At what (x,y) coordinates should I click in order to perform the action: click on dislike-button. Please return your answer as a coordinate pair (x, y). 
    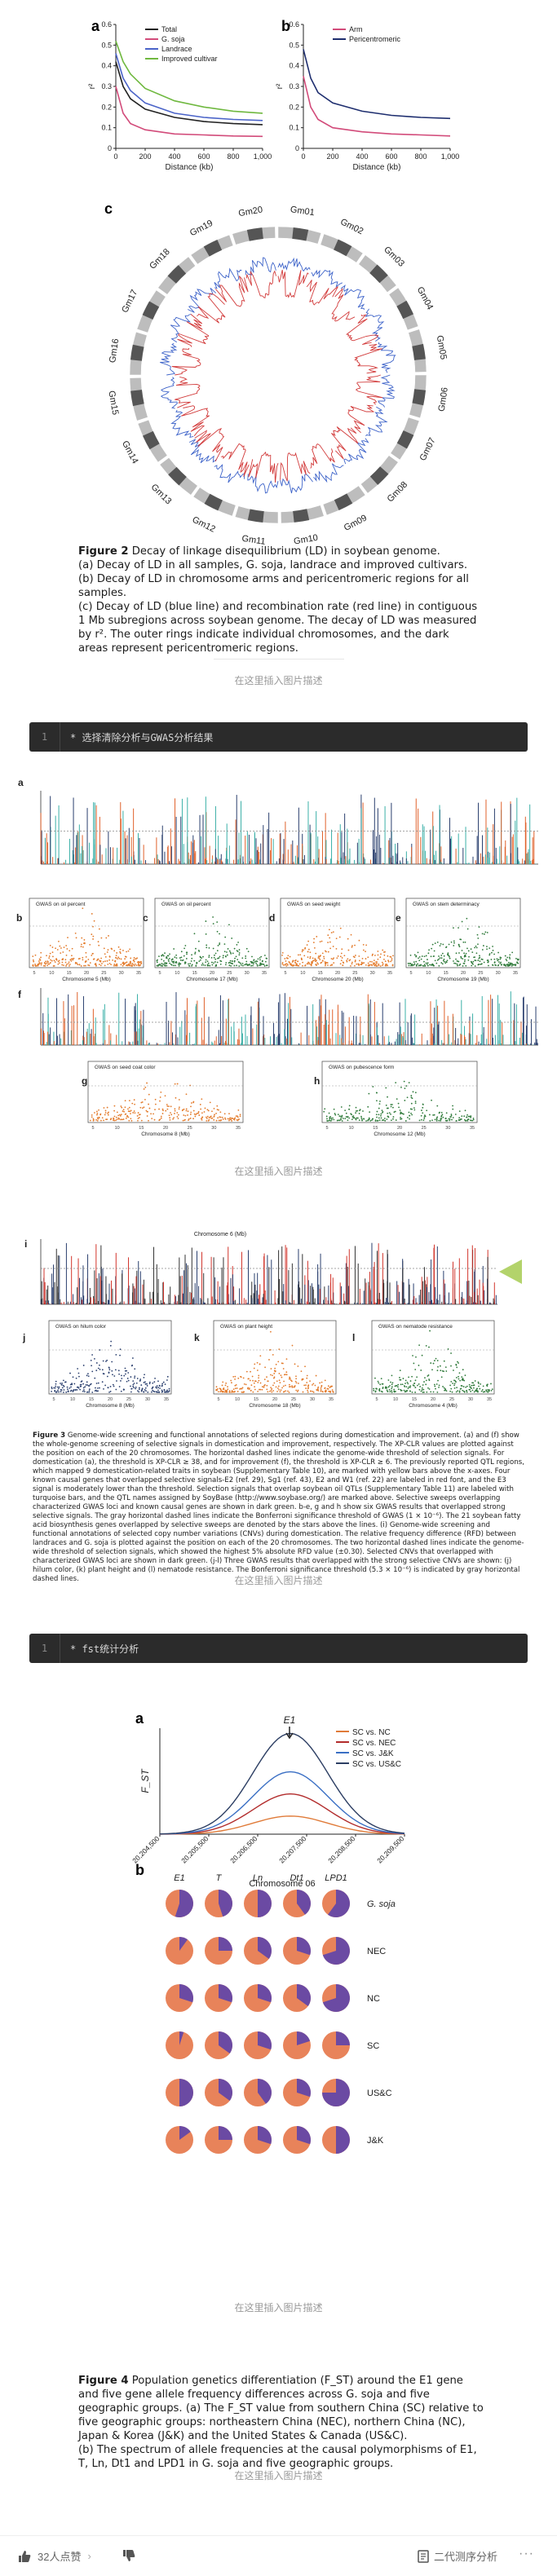
    Looking at the image, I should click on (129, 2557).